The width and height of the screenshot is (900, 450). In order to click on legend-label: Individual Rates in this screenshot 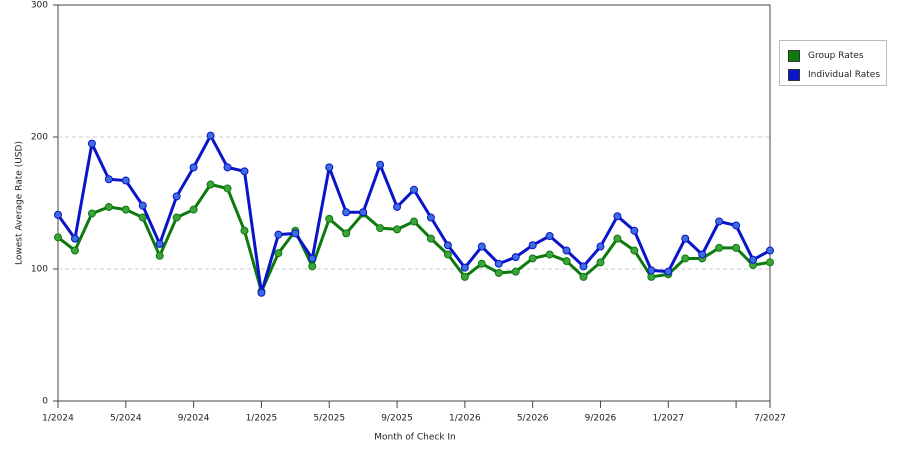, I will do `click(844, 74)`.